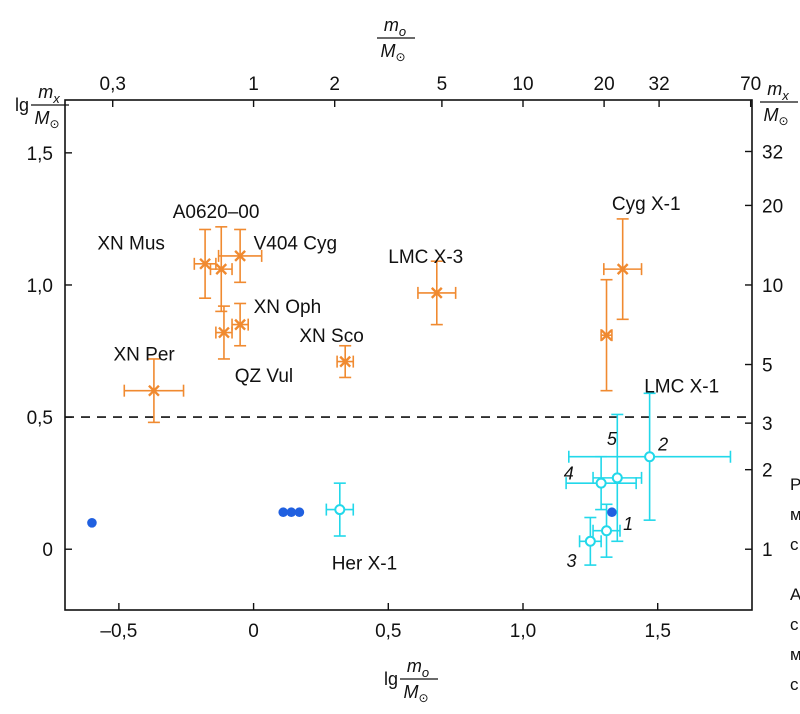 This screenshot has width=800, height=714. I want to click on x-tick-label: 0, so click(253, 631).